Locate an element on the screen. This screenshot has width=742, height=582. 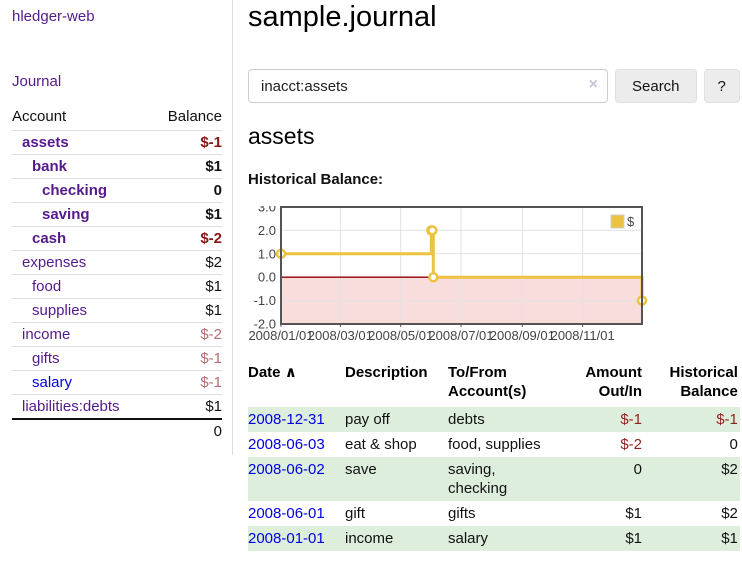
search-box: × is located at coordinates (428, 86).